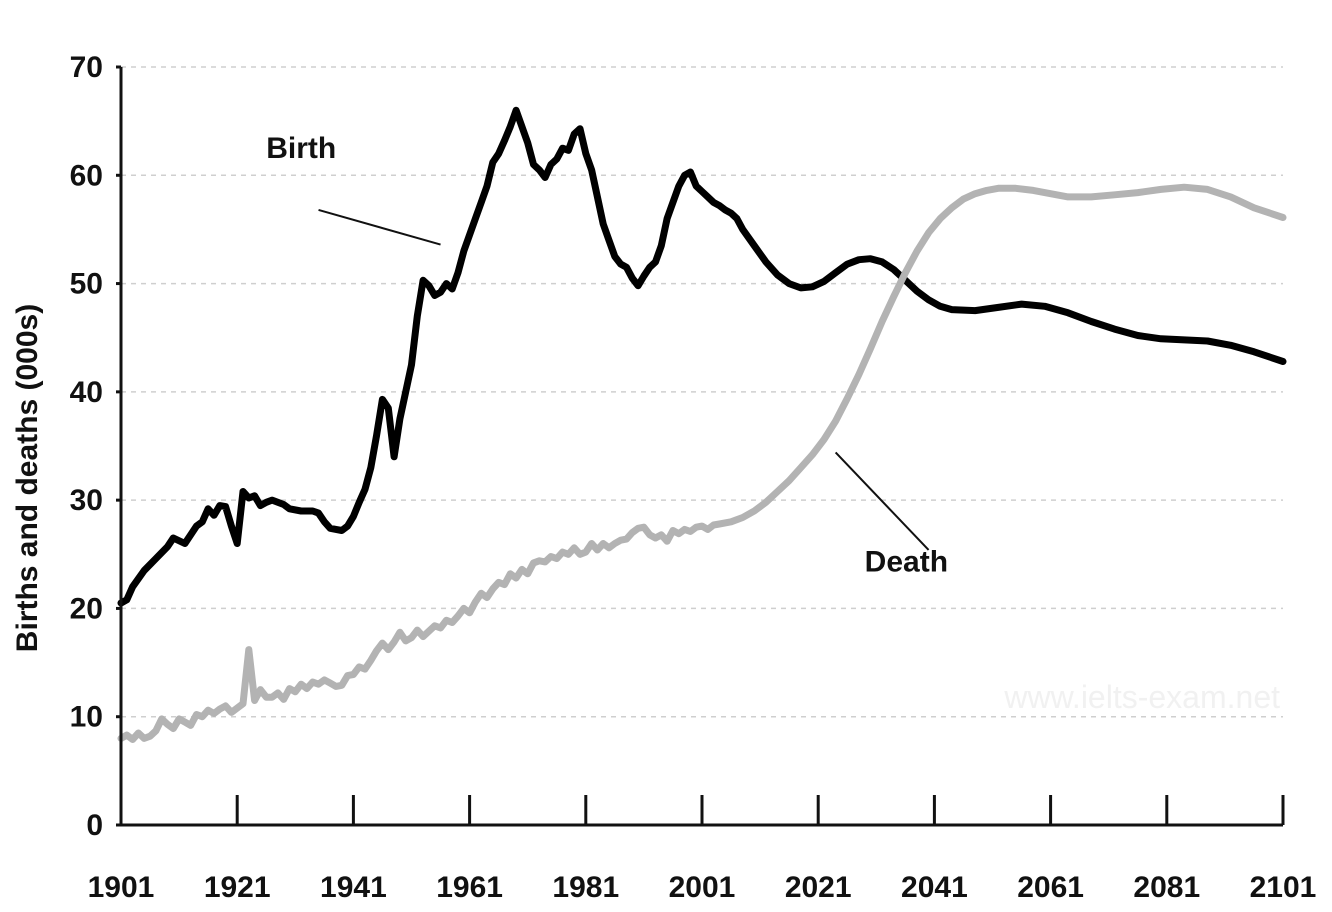  Describe the element at coordinates (1141, 697) in the screenshot. I see `watermark: www.ielts-exam.net` at that location.